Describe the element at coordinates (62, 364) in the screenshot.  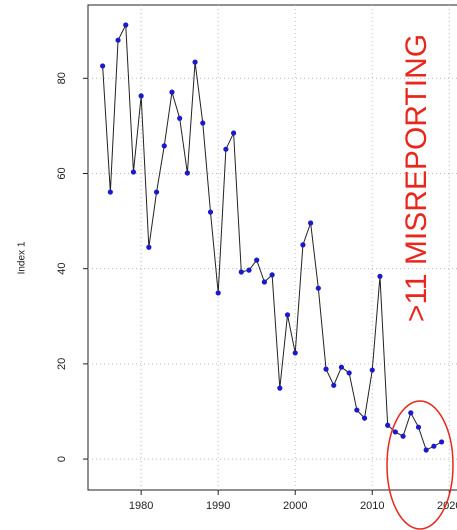
I see `y-tick-label: 20` at that location.